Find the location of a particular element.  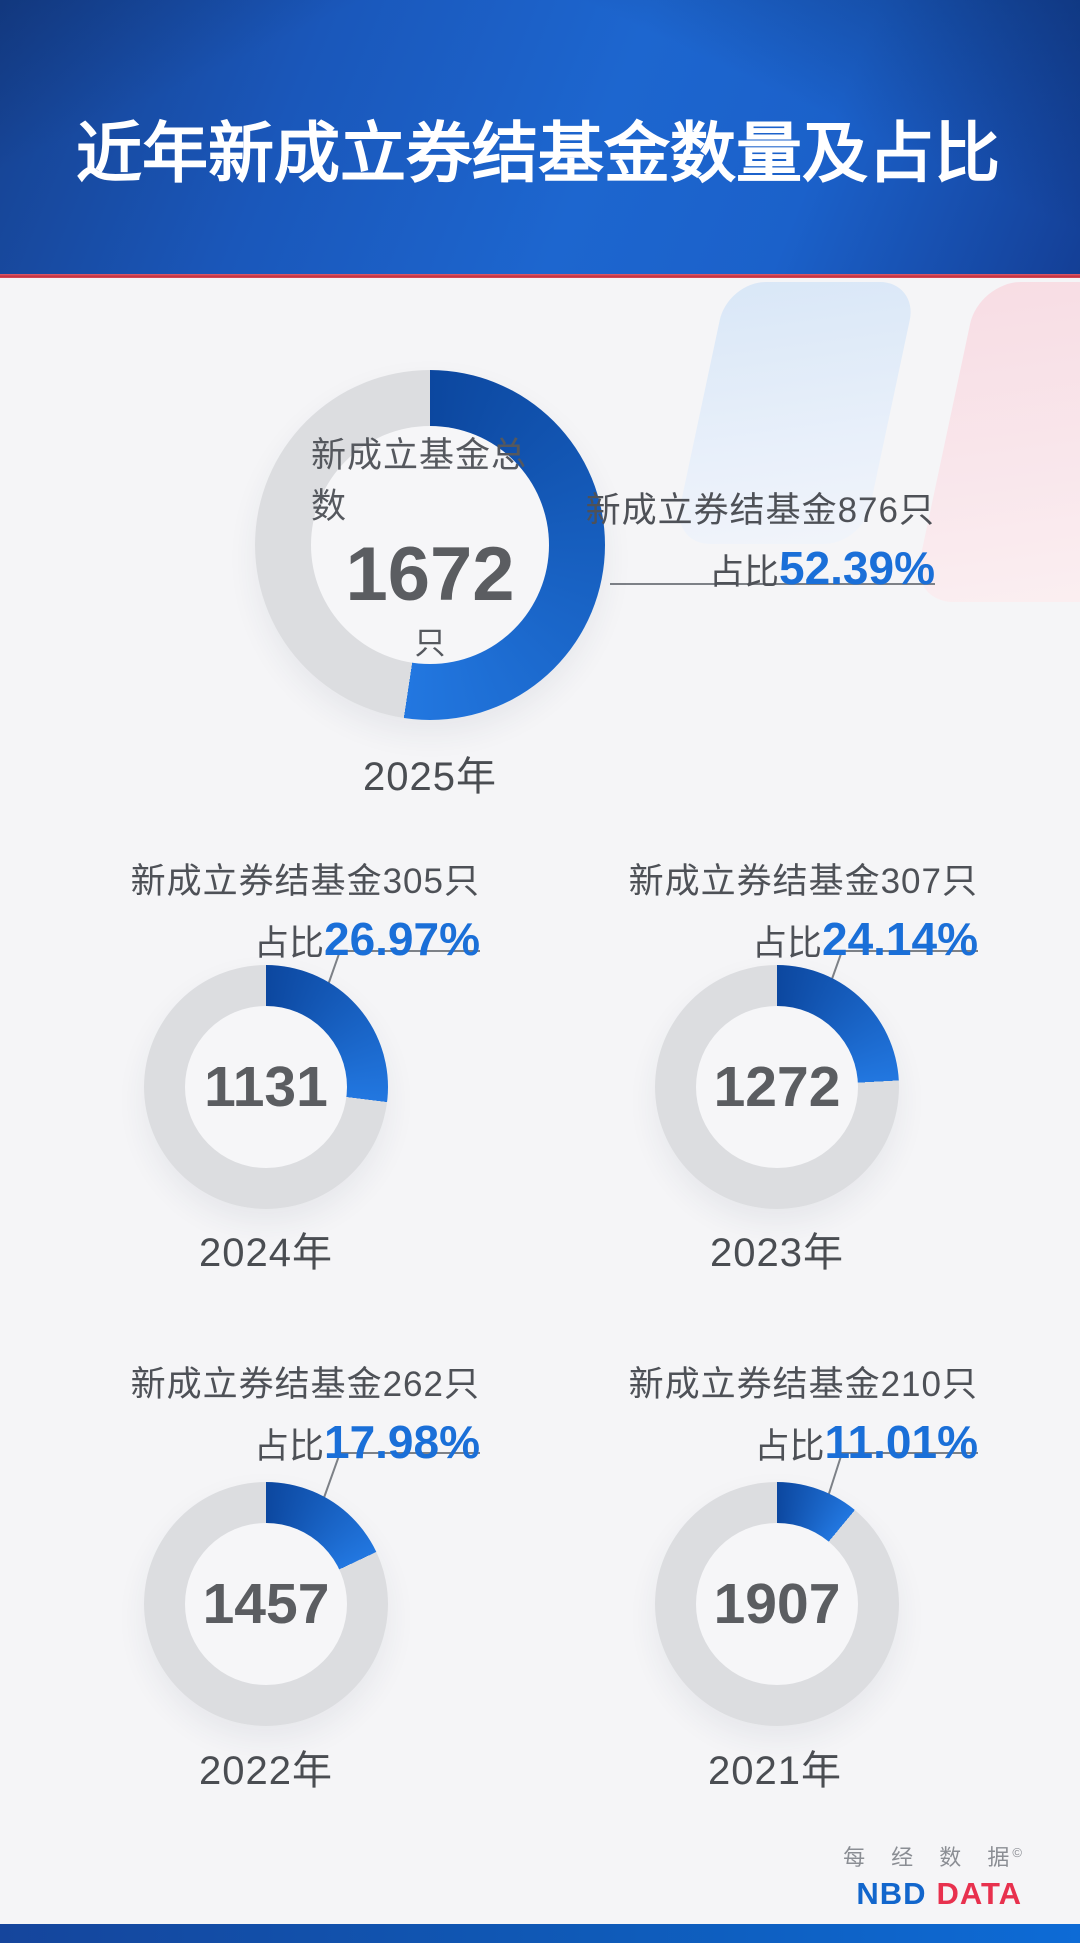

donut-2025-hole: 新成立基金总数 1672 只 is located at coordinates (430, 545).